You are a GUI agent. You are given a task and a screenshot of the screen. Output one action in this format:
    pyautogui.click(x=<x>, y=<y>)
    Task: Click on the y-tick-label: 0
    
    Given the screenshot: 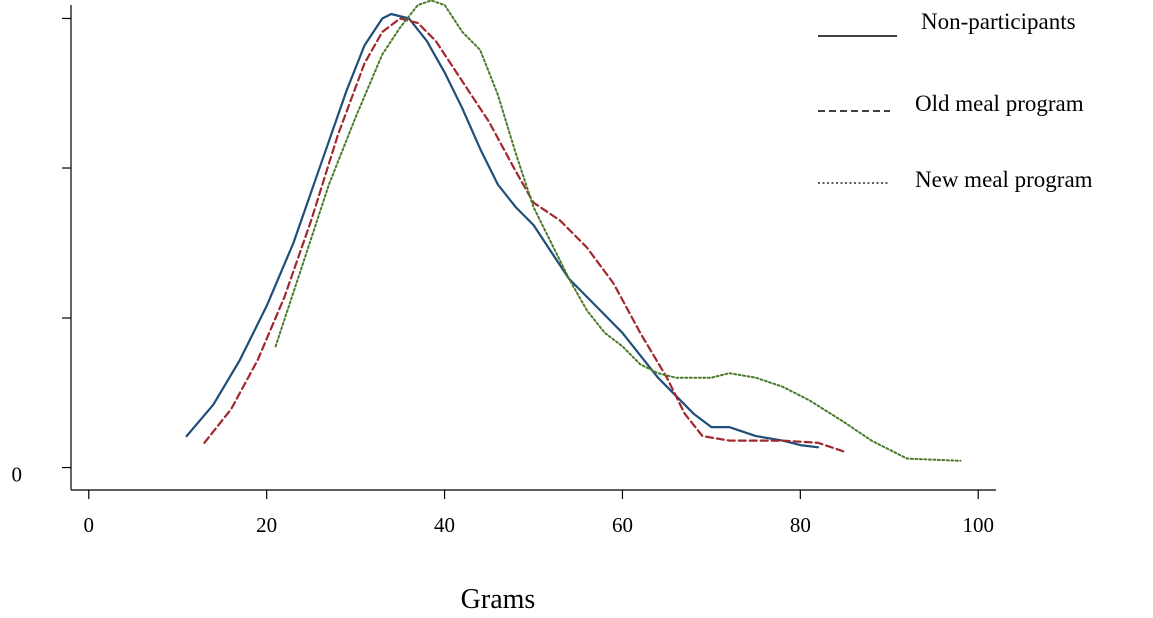 What is the action you would take?
    pyautogui.click(x=17, y=475)
    